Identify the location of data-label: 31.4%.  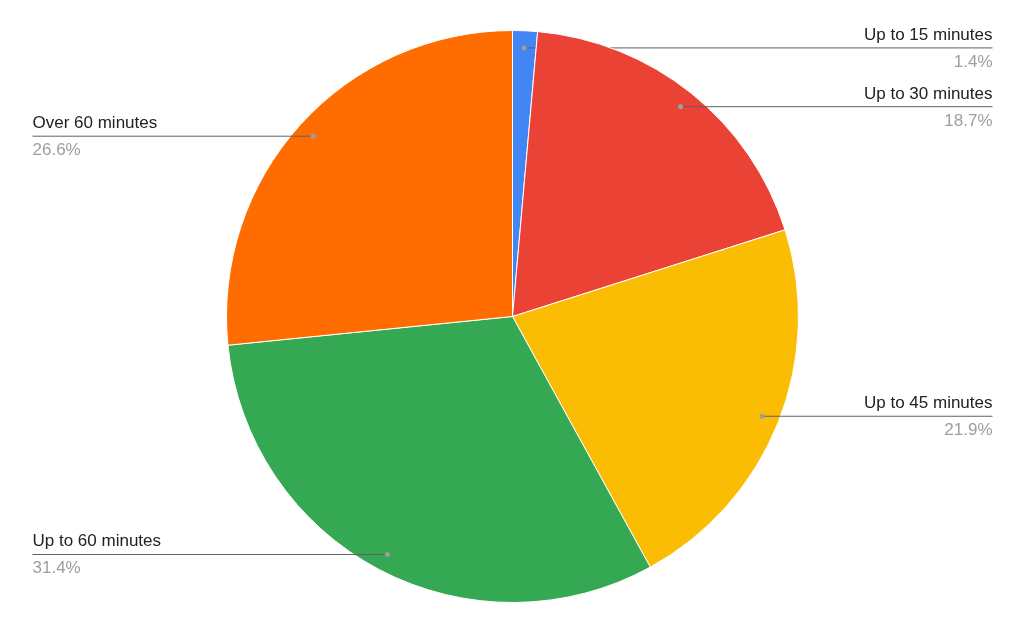
(56, 568).